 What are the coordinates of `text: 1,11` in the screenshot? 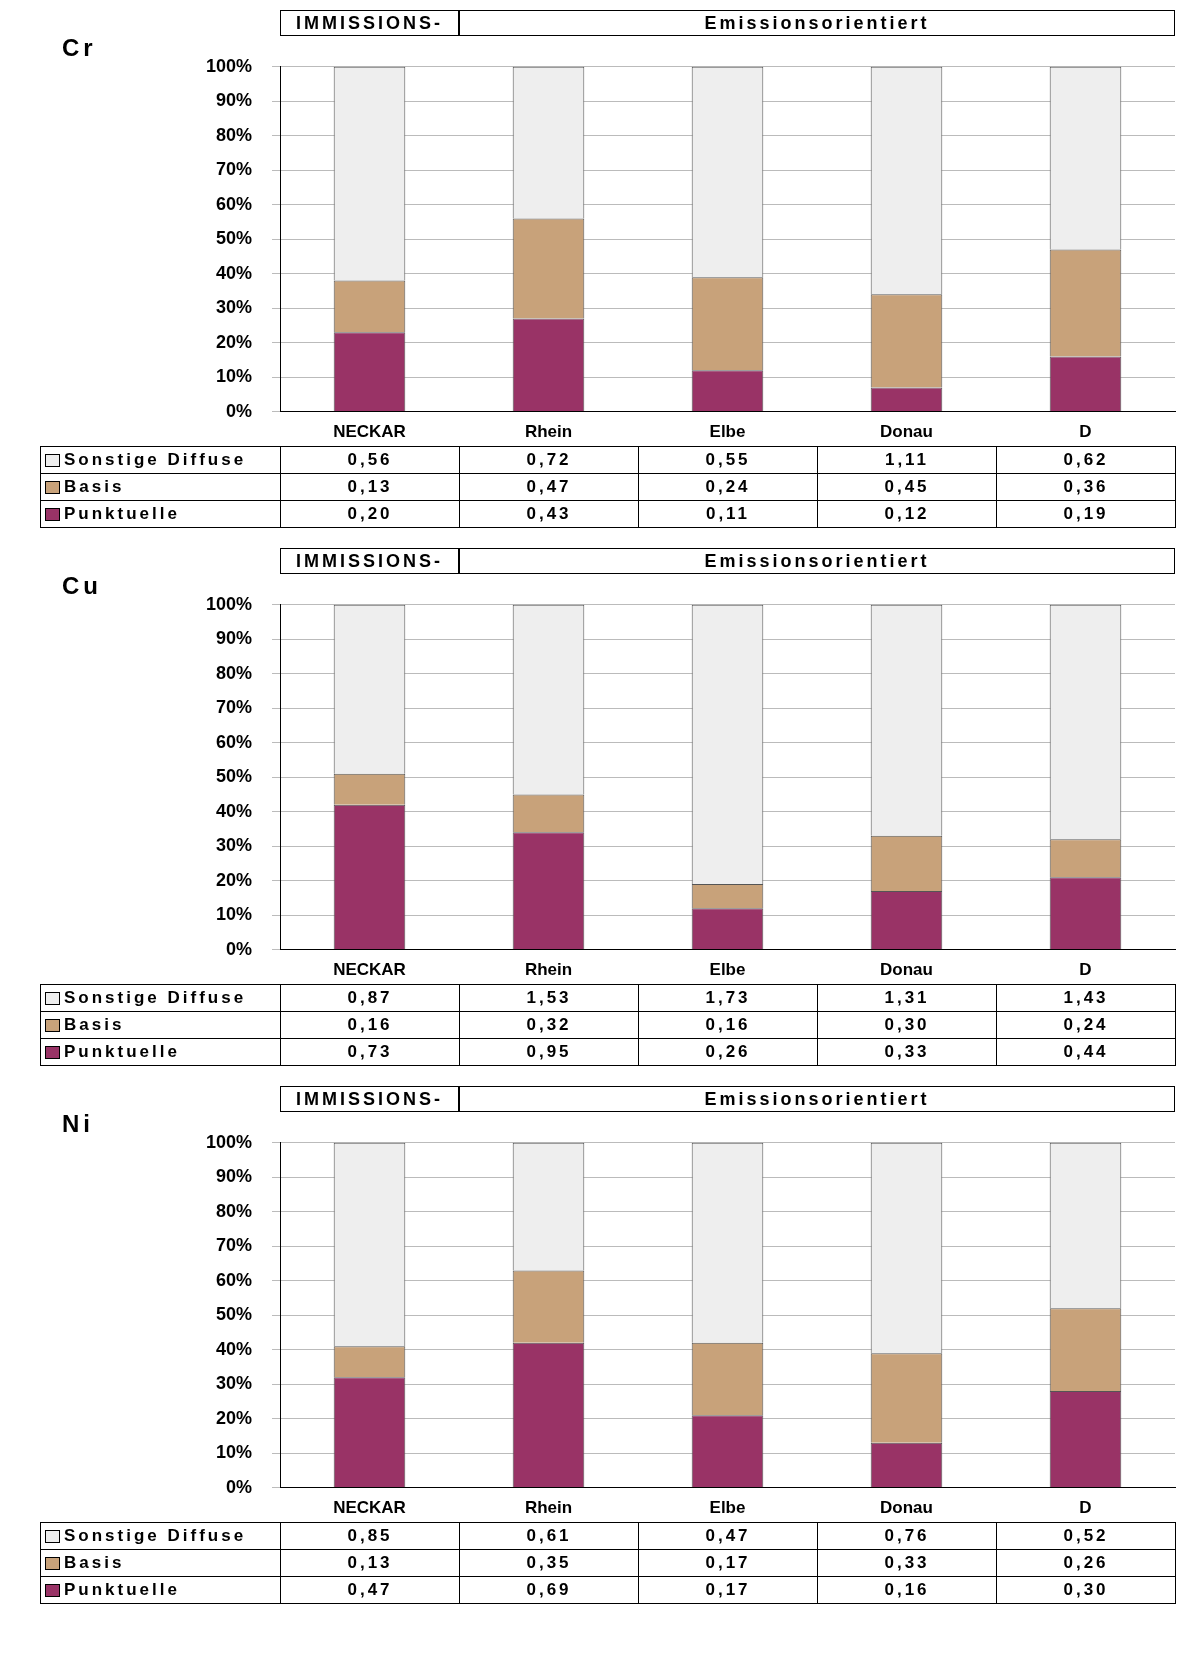 It's located at (907, 460).